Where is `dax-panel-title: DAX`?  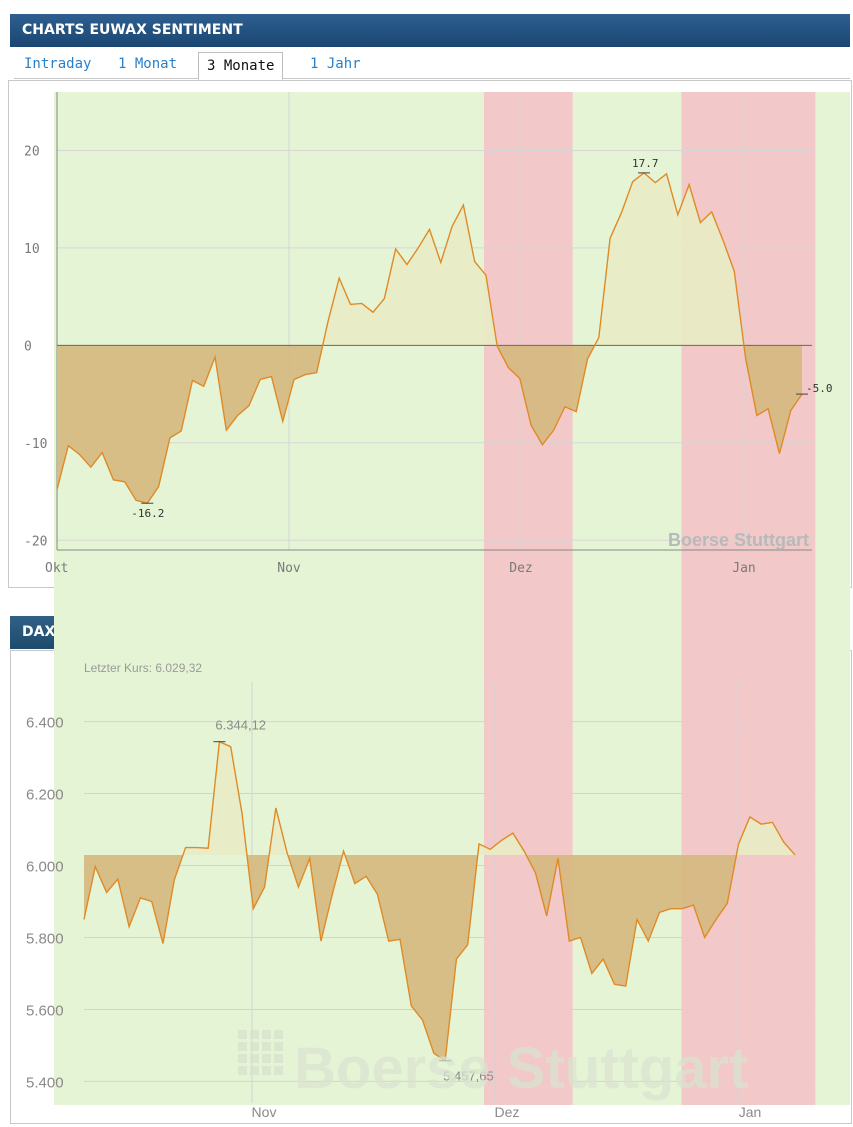
dax-panel-title: DAX is located at coordinates (39, 632).